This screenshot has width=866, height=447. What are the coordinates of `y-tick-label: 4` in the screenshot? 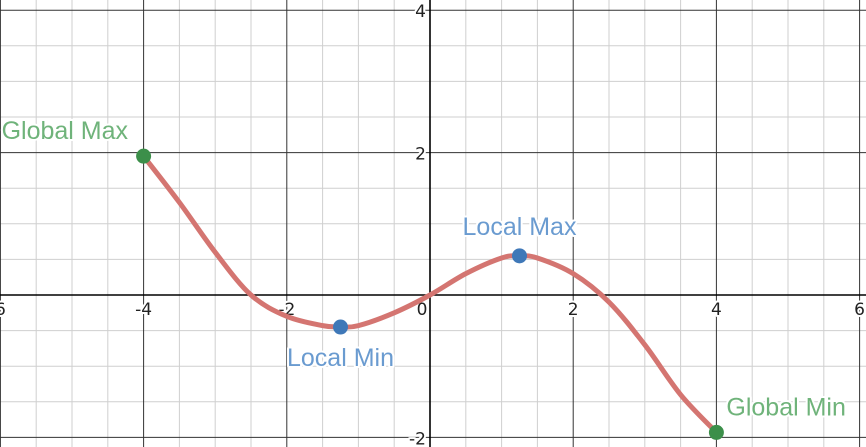 It's located at (420, 12).